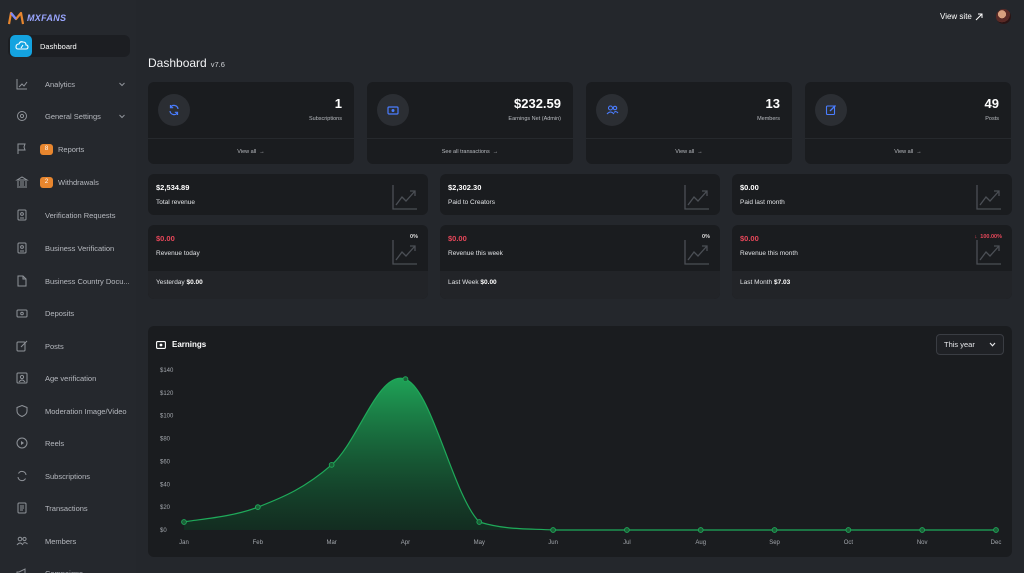 This screenshot has height=573, width=1024. What do you see at coordinates (848, 530) in the screenshot?
I see `data-point-oct` at bounding box center [848, 530].